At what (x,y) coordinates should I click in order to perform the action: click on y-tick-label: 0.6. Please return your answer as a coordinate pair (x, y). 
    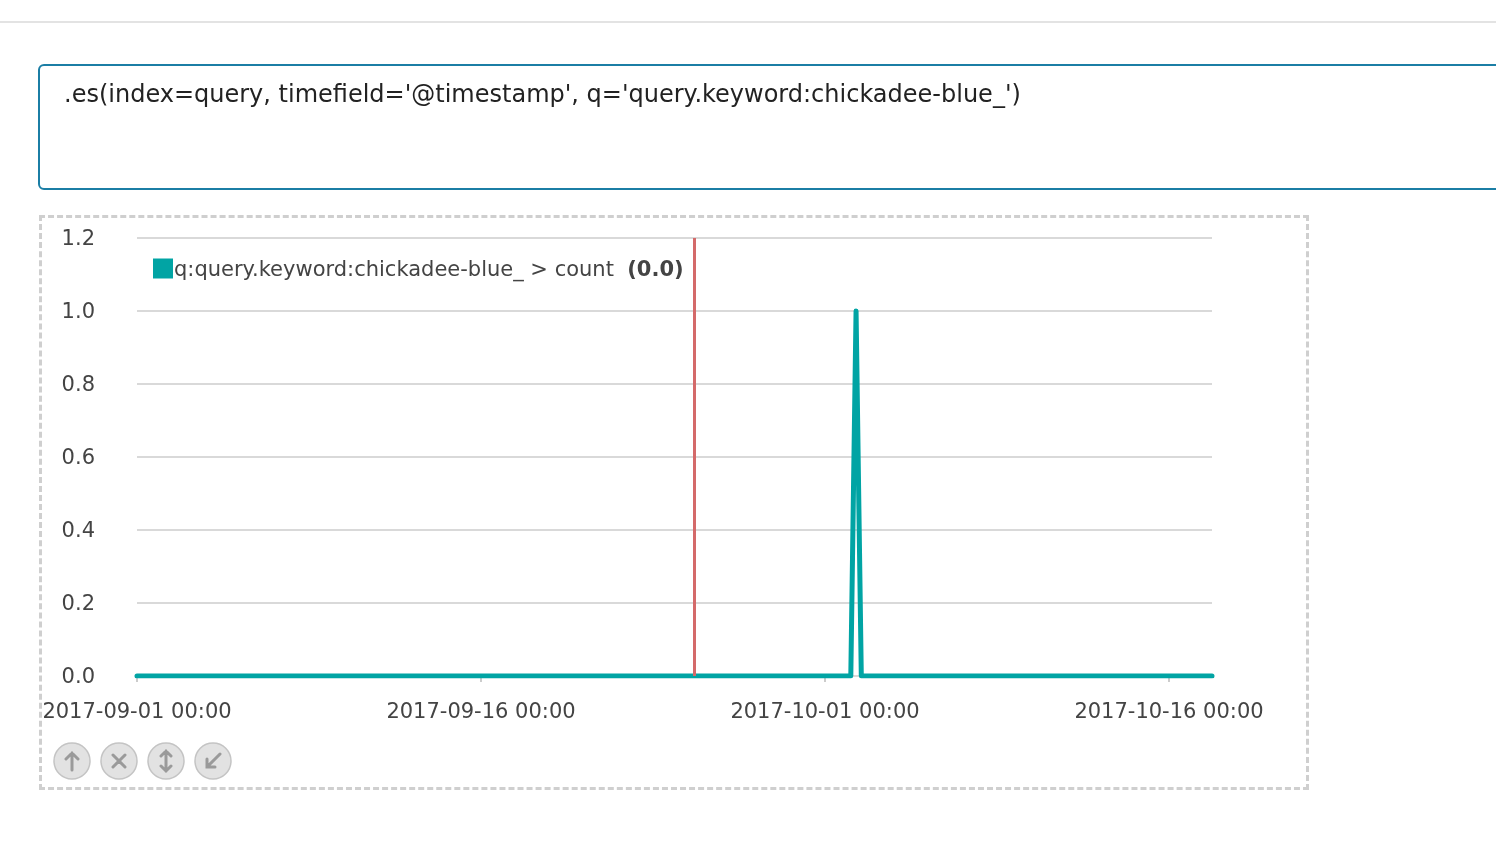
    Looking at the image, I should click on (78, 457).